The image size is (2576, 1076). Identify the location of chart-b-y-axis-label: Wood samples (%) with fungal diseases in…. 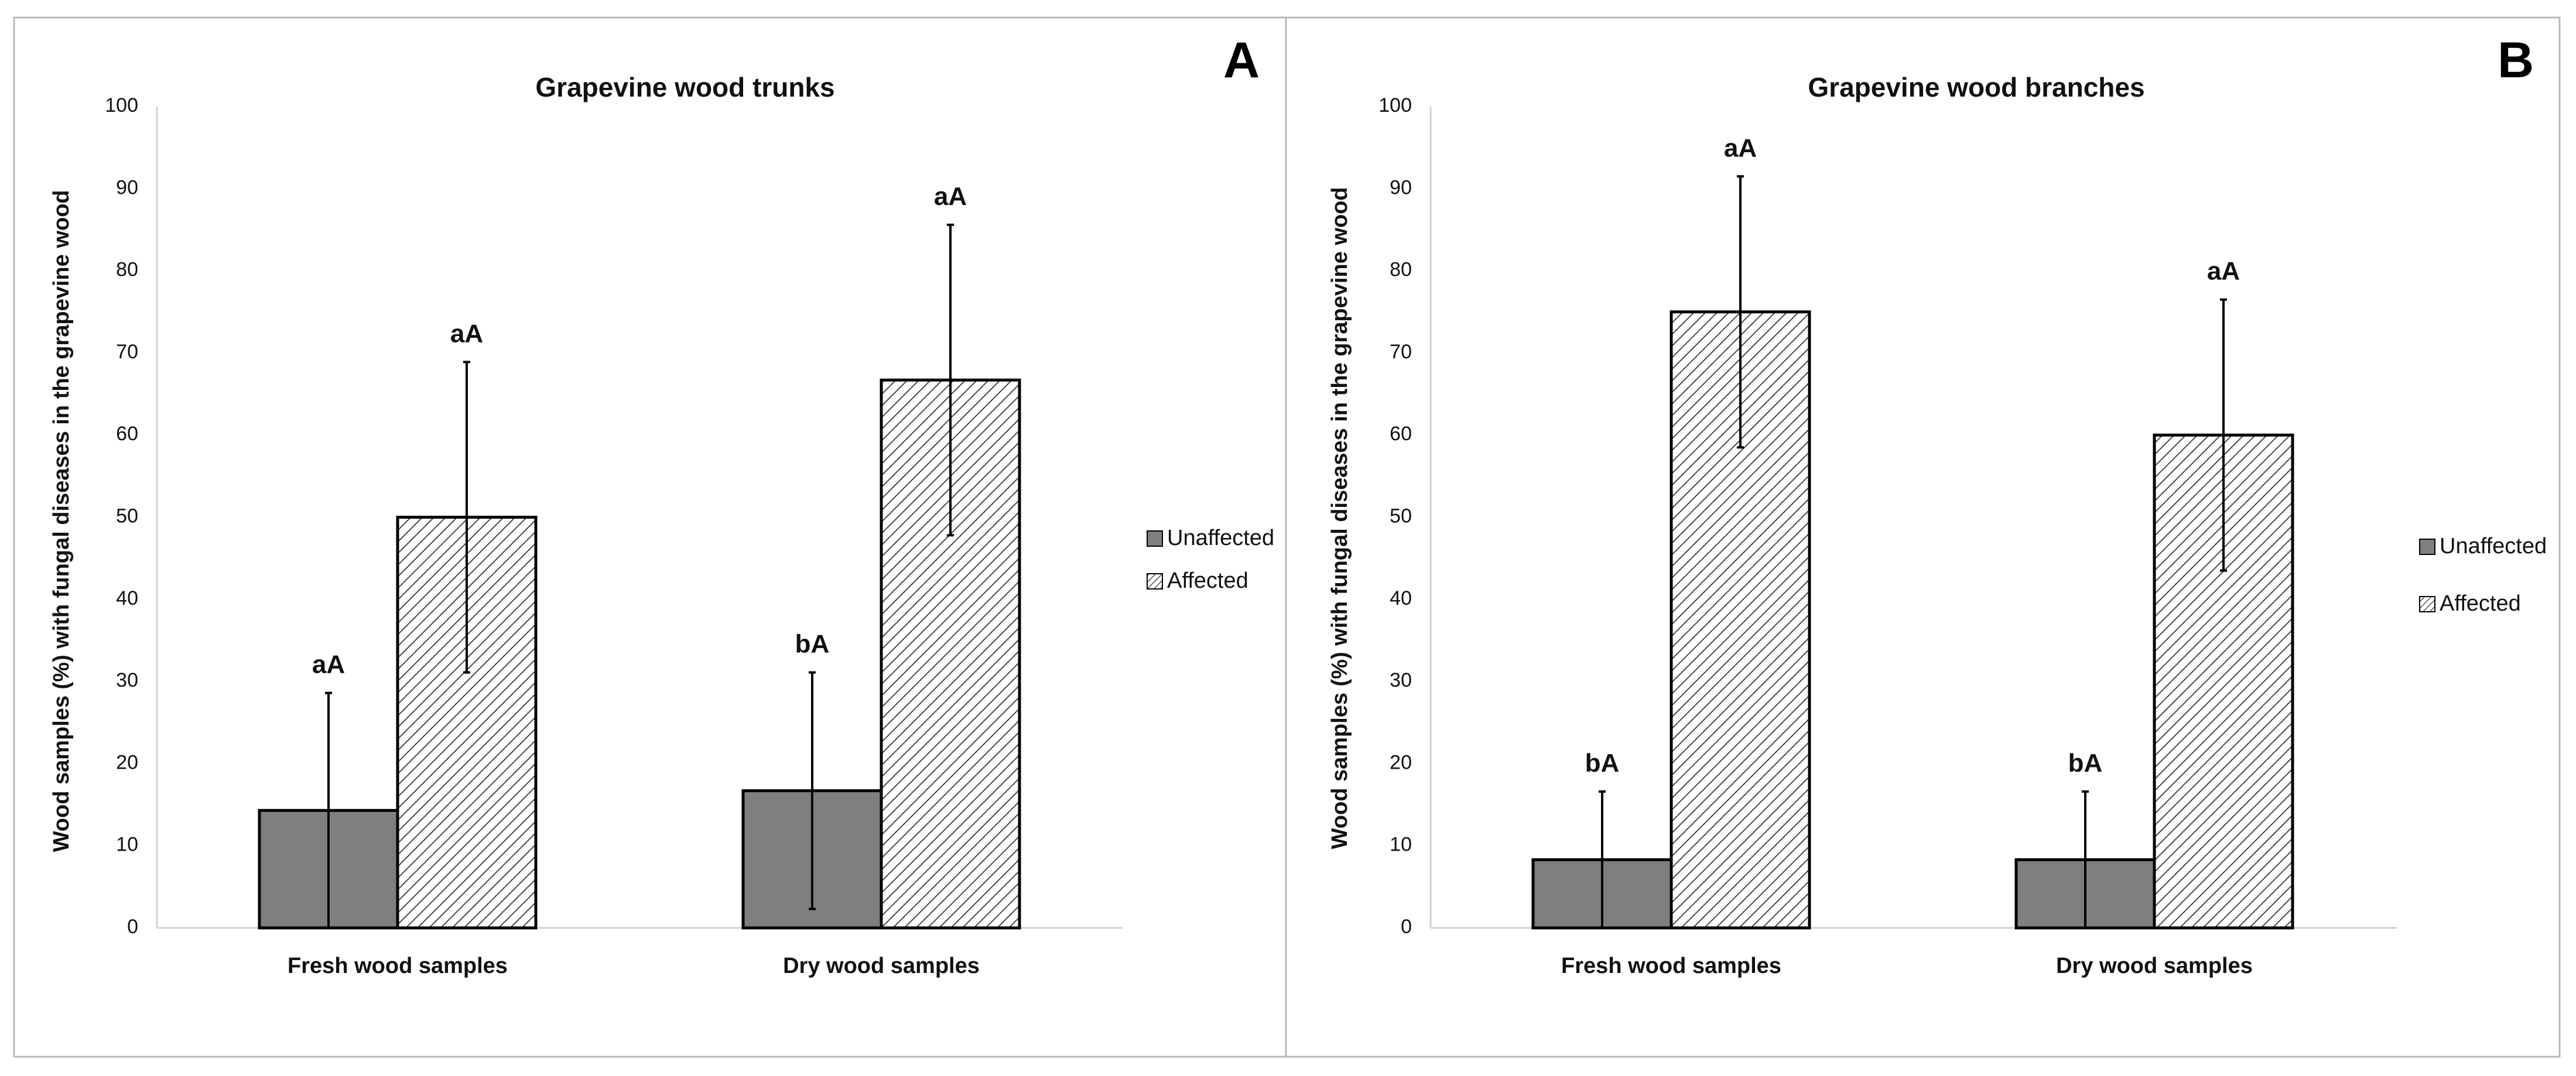
(1340, 518).